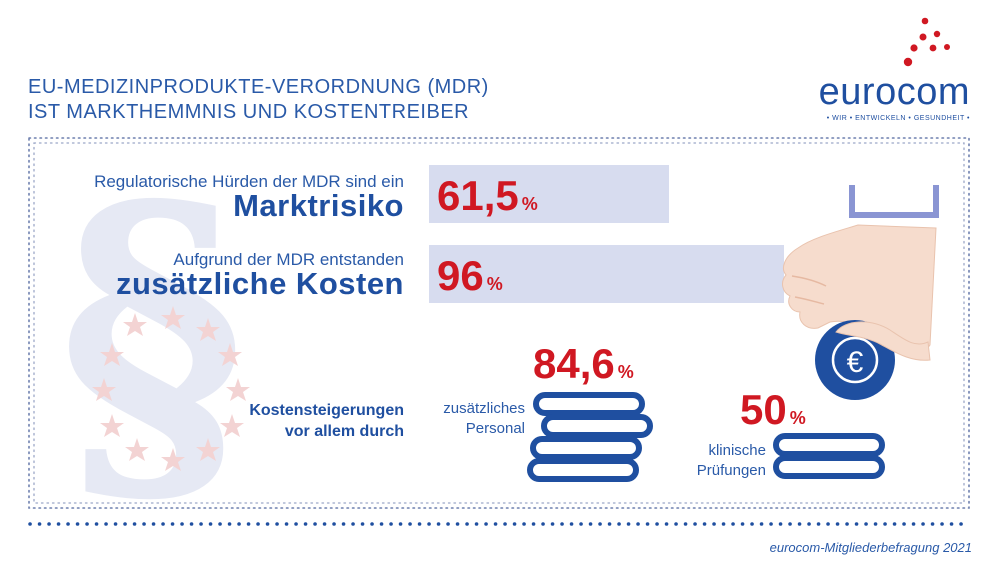 This screenshot has height=566, width=1000. Describe the element at coordinates (898, 118) in the screenshot. I see `logo-tagline: • WIR • ENTWICKELN • GESUNDHEIT •` at that location.